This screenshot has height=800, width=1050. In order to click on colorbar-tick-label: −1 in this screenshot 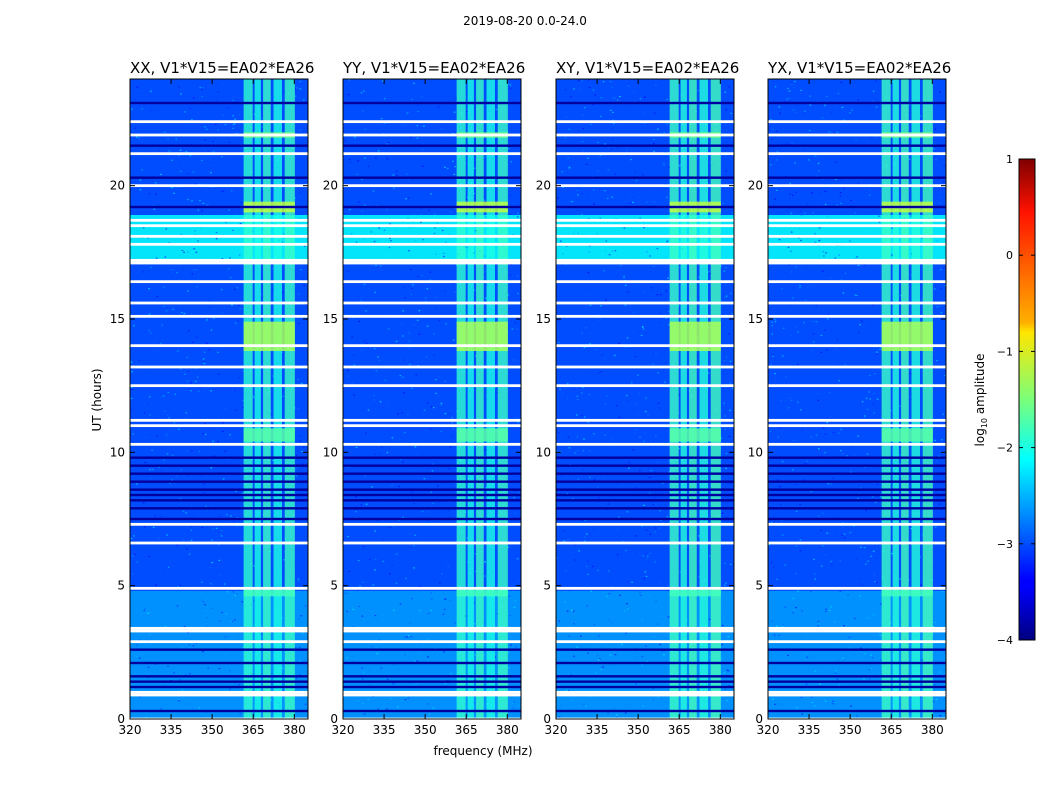, I will do `click(1005, 351)`.